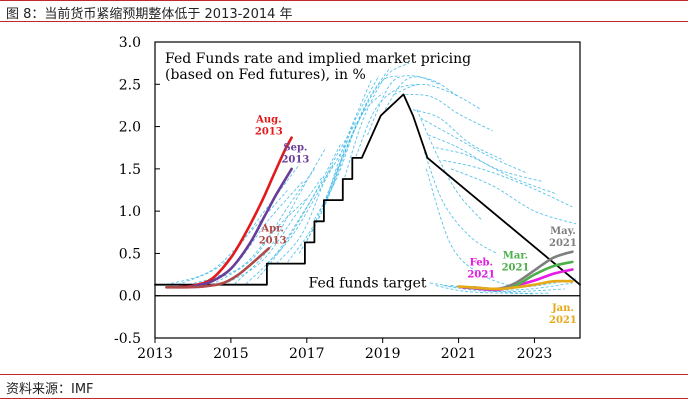 This screenshot has width=688, height=405. What do you see at coordinates (295, 147) in the screenshot?
I see `series-label-line: Sep.` at bounding box center [295, 147].